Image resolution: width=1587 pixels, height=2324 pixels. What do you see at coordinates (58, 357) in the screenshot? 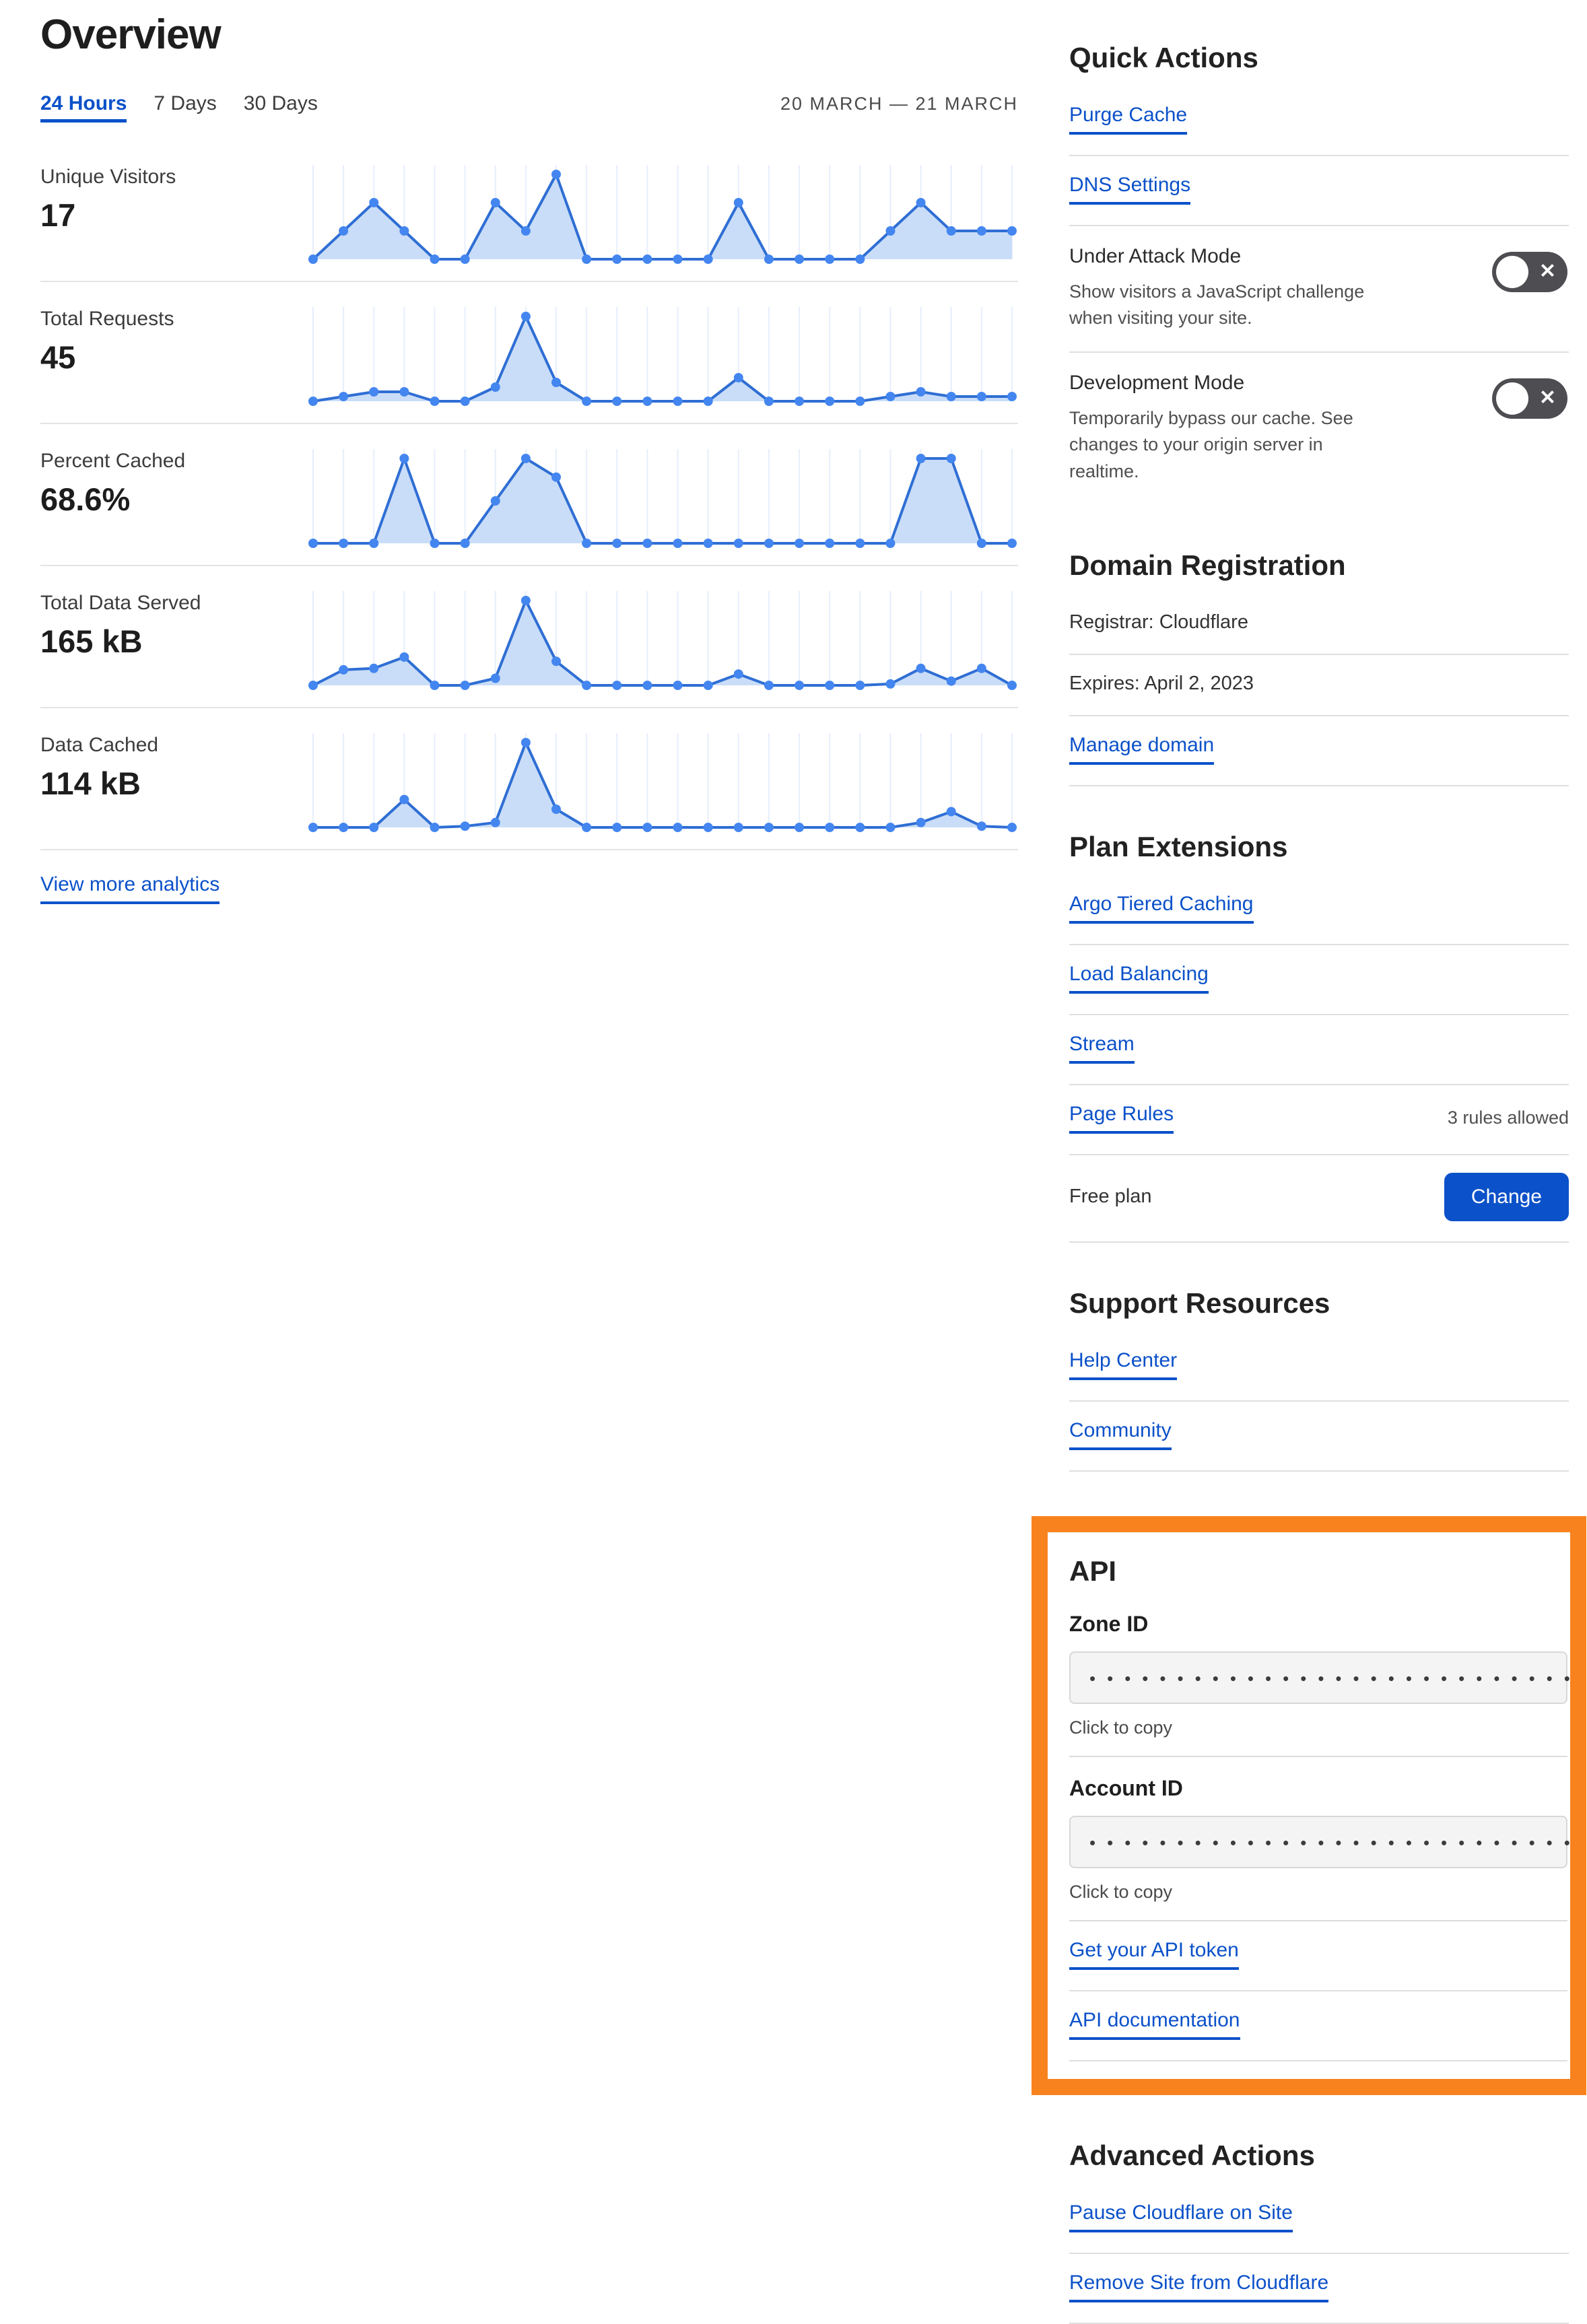
I see `metric-value: 45` at bounding box center [58, 357].